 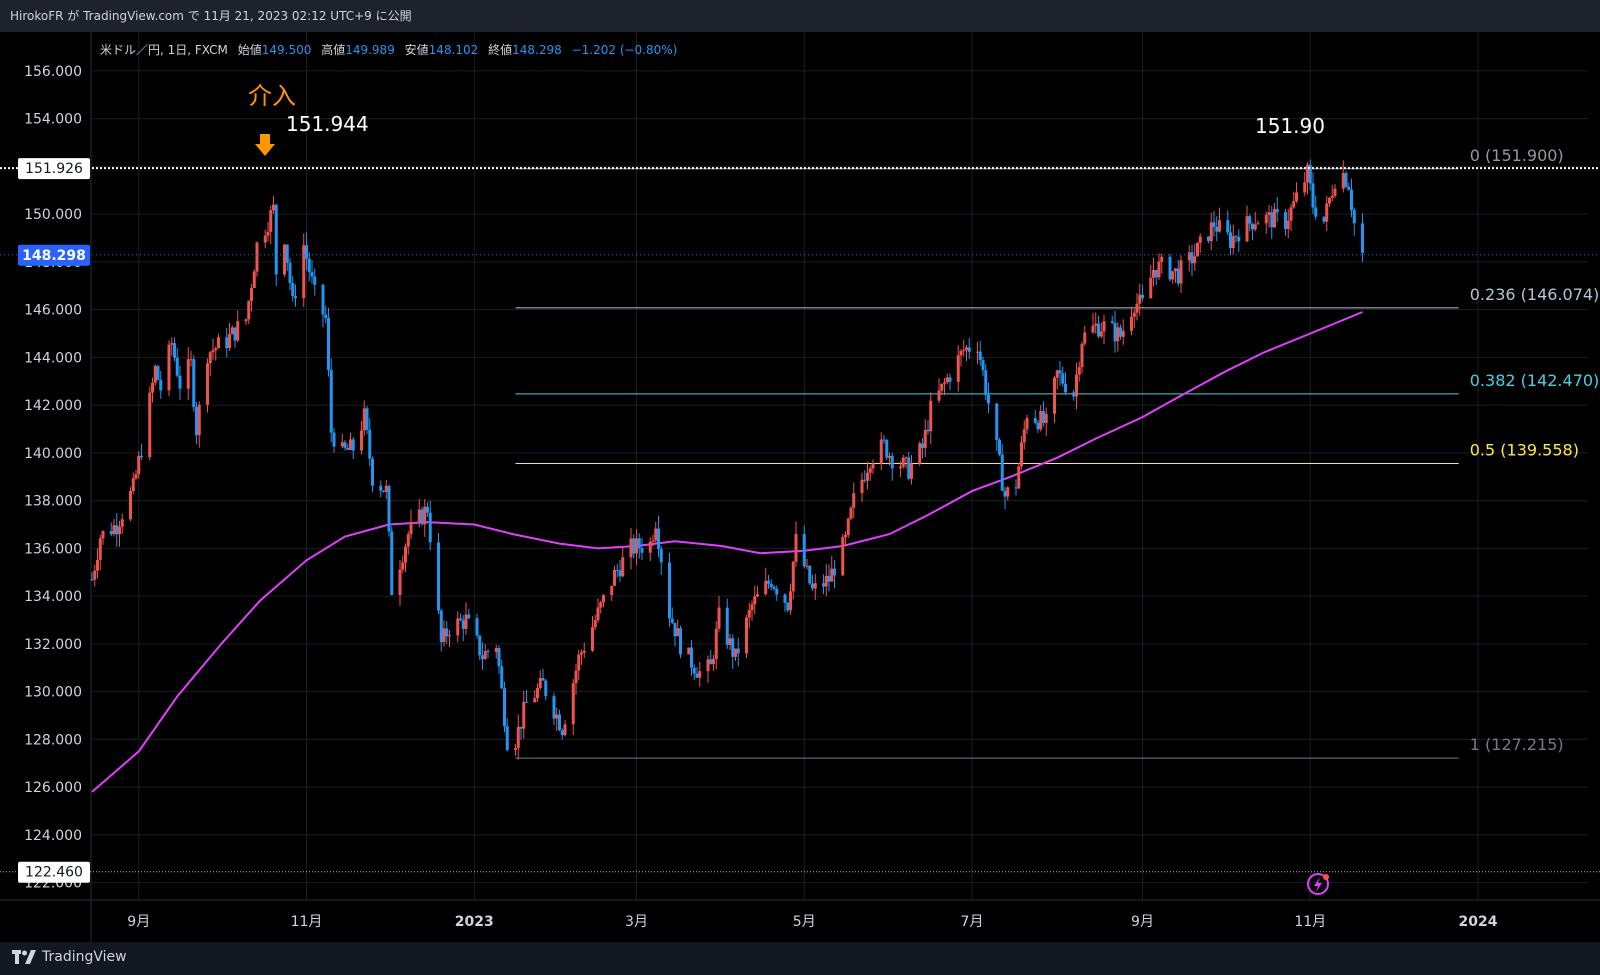 What do you see at coordinates (537, 50) in the screenshot?
I see `legend-close: 148.298` at bounding box center [537, 50].